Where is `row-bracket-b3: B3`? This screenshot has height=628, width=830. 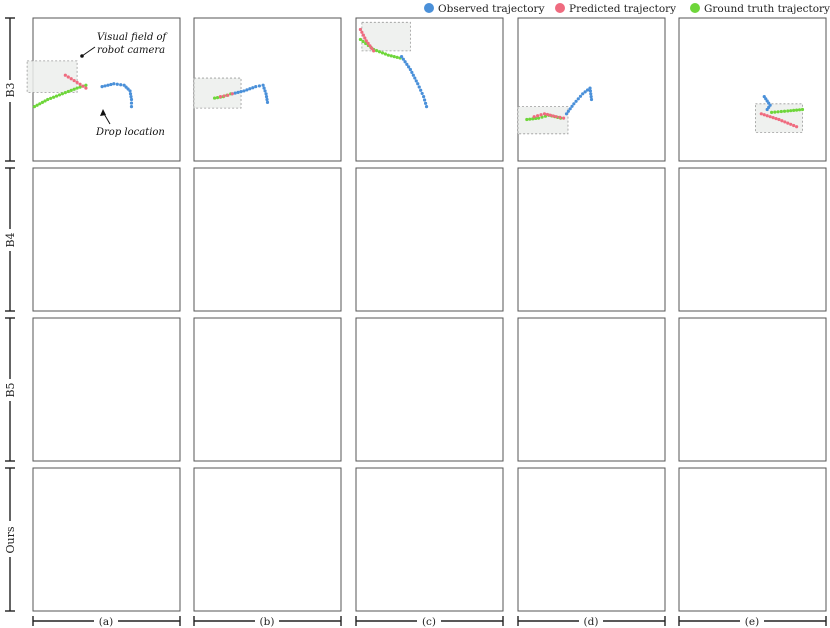
row-bracket-b3: B3 is located at coordinates (10, 89).